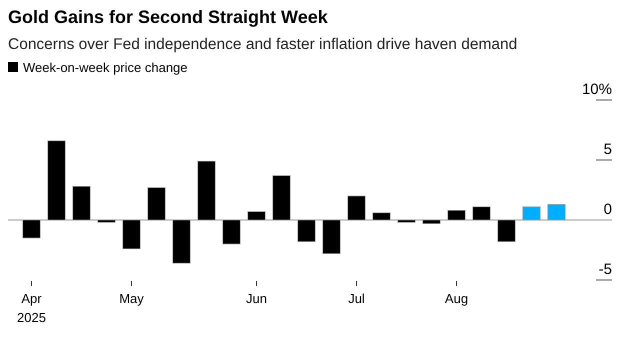 The image size is (637, 339). Describe the element at coordinates (168, 17) in the screenshot. I see `chart-title: Gold Gains for Second Straight Week` at that location.